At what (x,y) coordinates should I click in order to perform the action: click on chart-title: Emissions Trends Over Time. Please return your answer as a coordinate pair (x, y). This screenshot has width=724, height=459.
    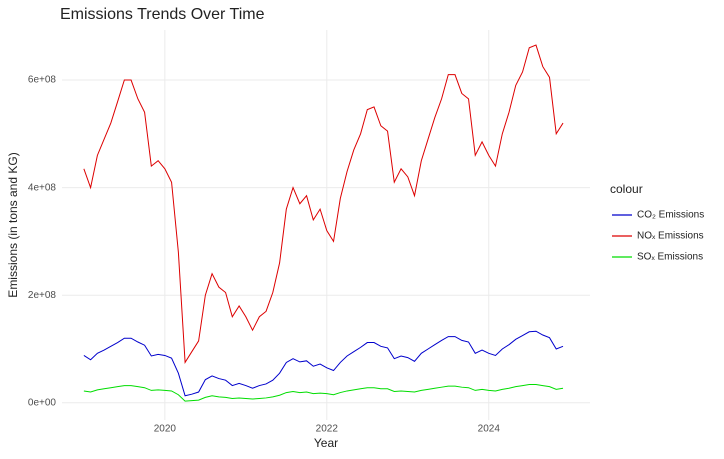
    Looking at the image, I should click on (162, 14).